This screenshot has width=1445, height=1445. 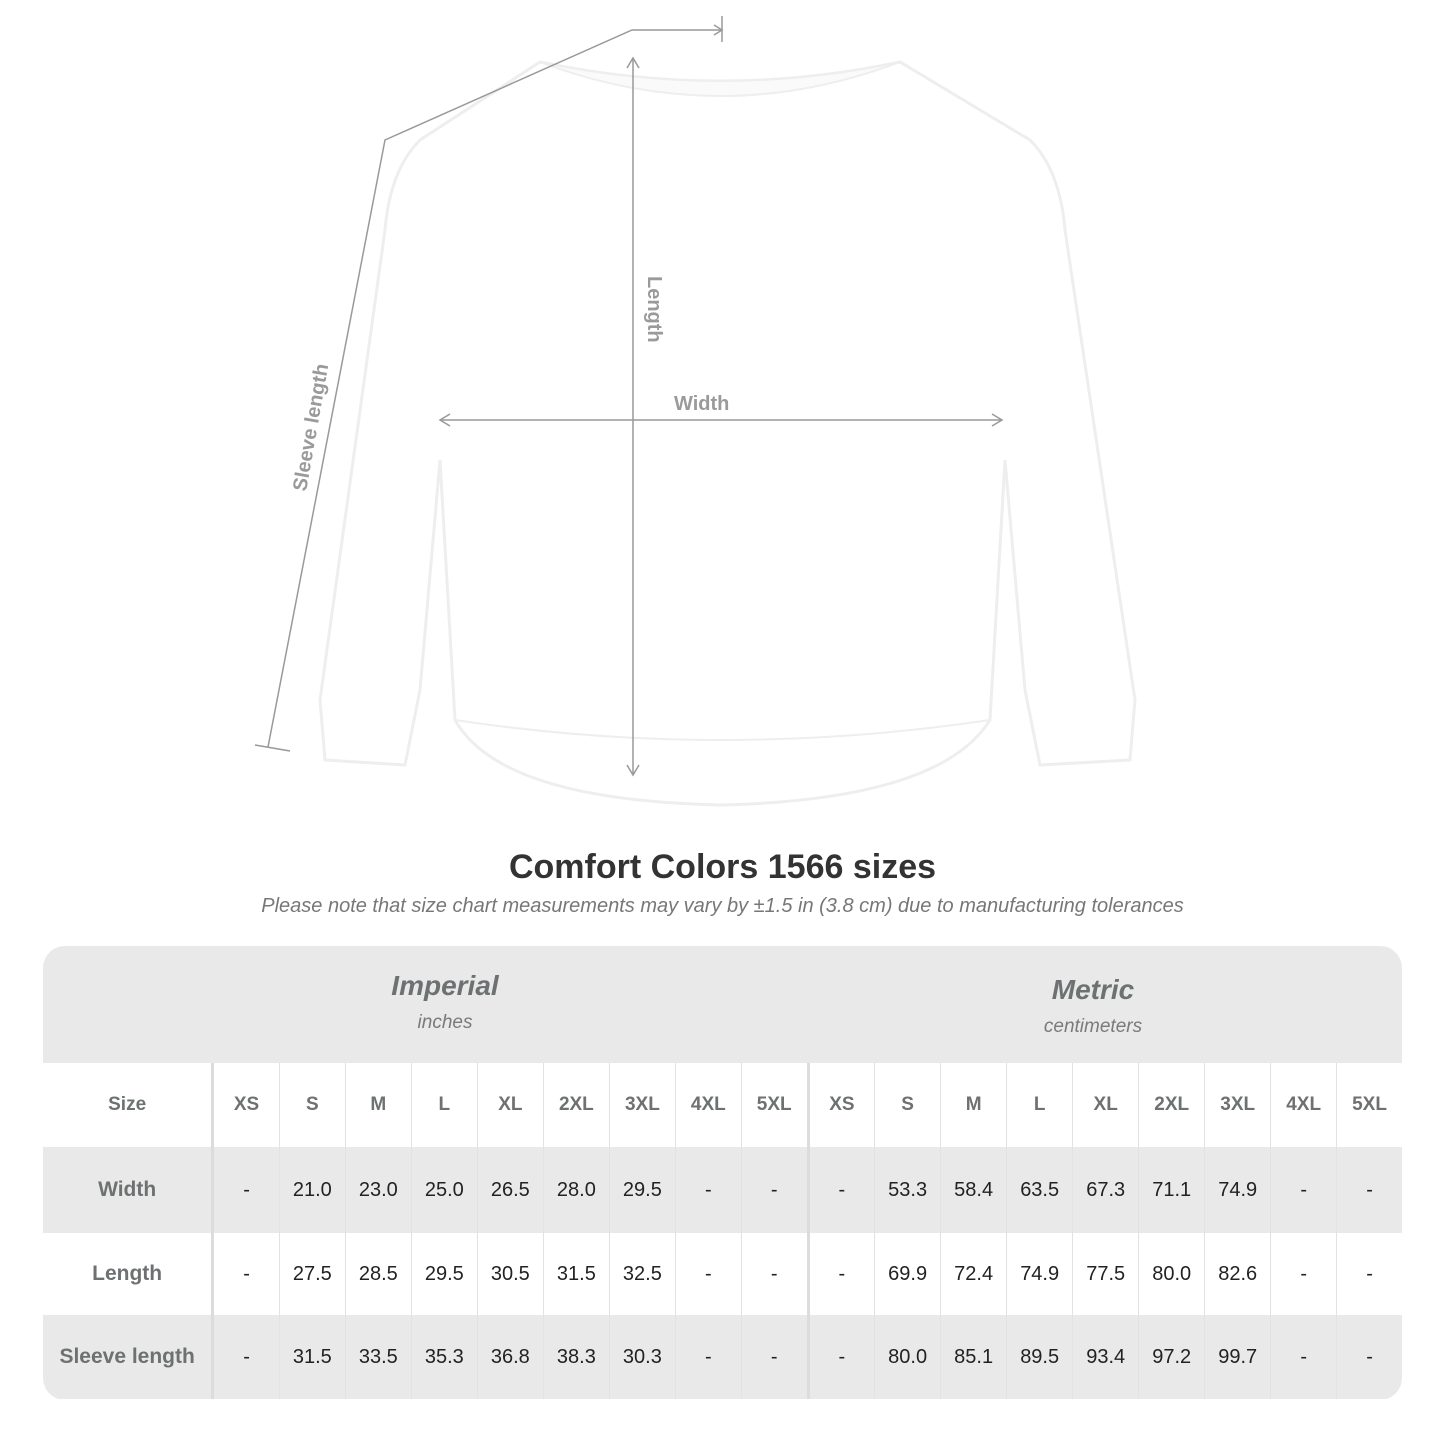 I want to click on metric-value: 69.9, so click(x=907, y=1274).